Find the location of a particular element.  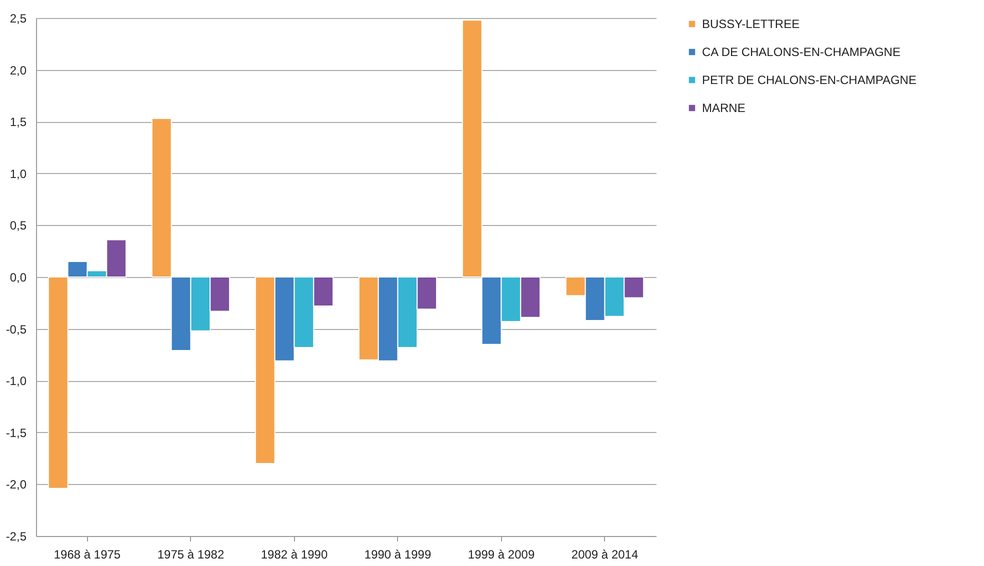

x-tick-label: 2009 à 2014 is located at coordinates (604, 555).